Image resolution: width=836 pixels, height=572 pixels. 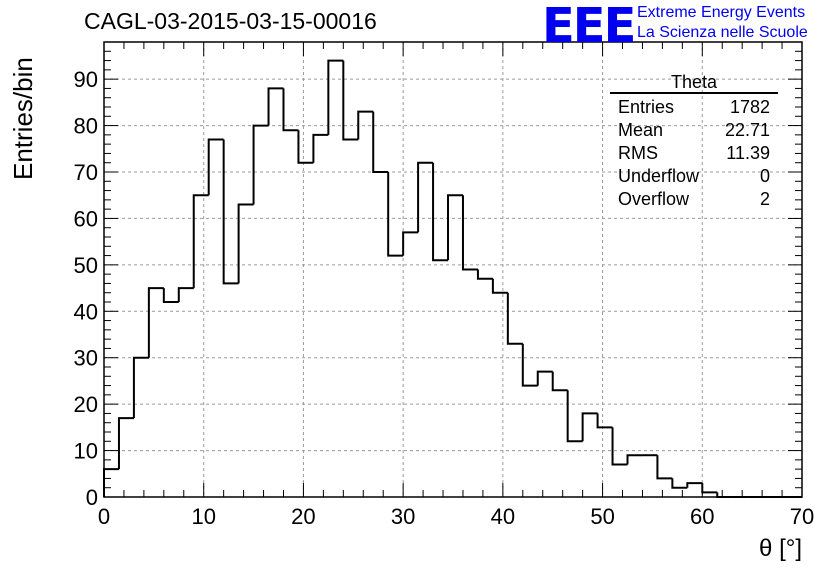 What do you see at coordinates (303, 516) in the screenshot?
I see `x-tick-label: 20` at bounding box center [303, 516].